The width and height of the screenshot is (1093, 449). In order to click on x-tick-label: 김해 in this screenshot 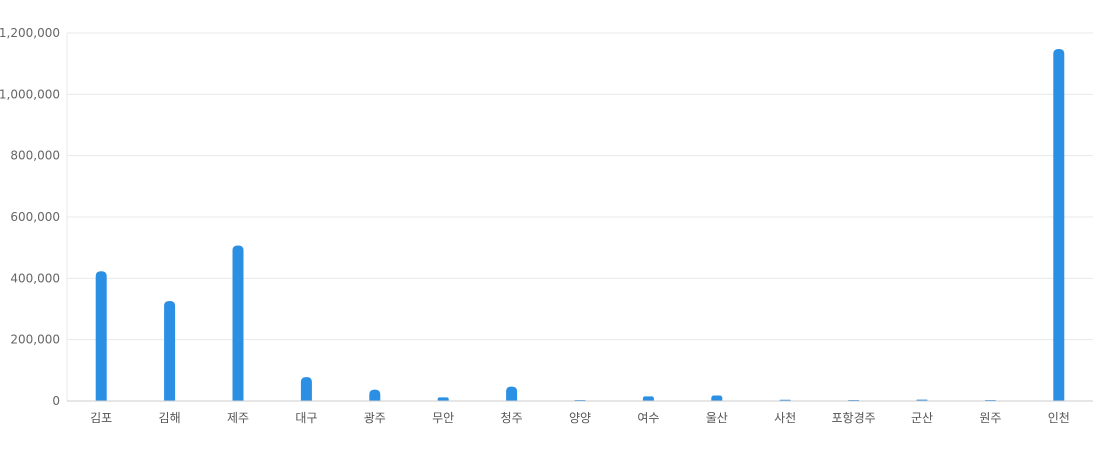, I will do `click(170, 418)`.